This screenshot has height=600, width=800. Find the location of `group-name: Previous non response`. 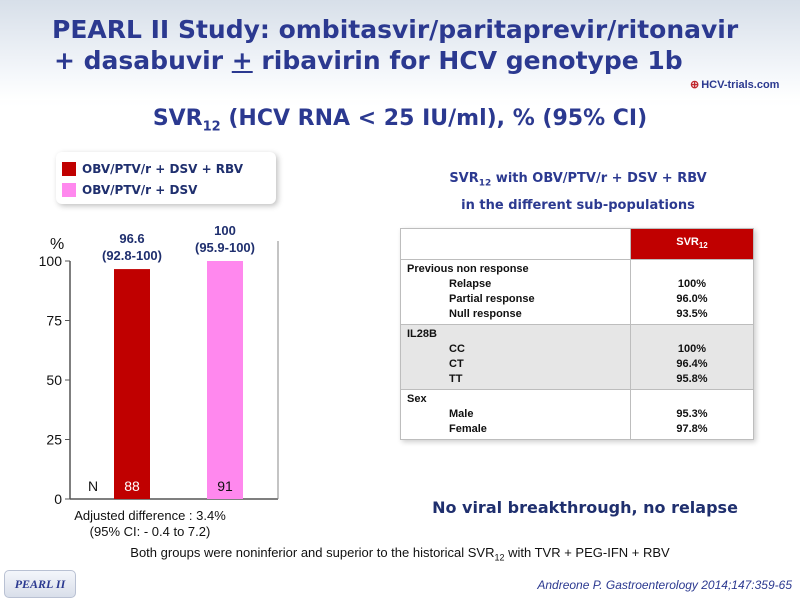

group-name: Previous non response is located at coordinates (468, 269).